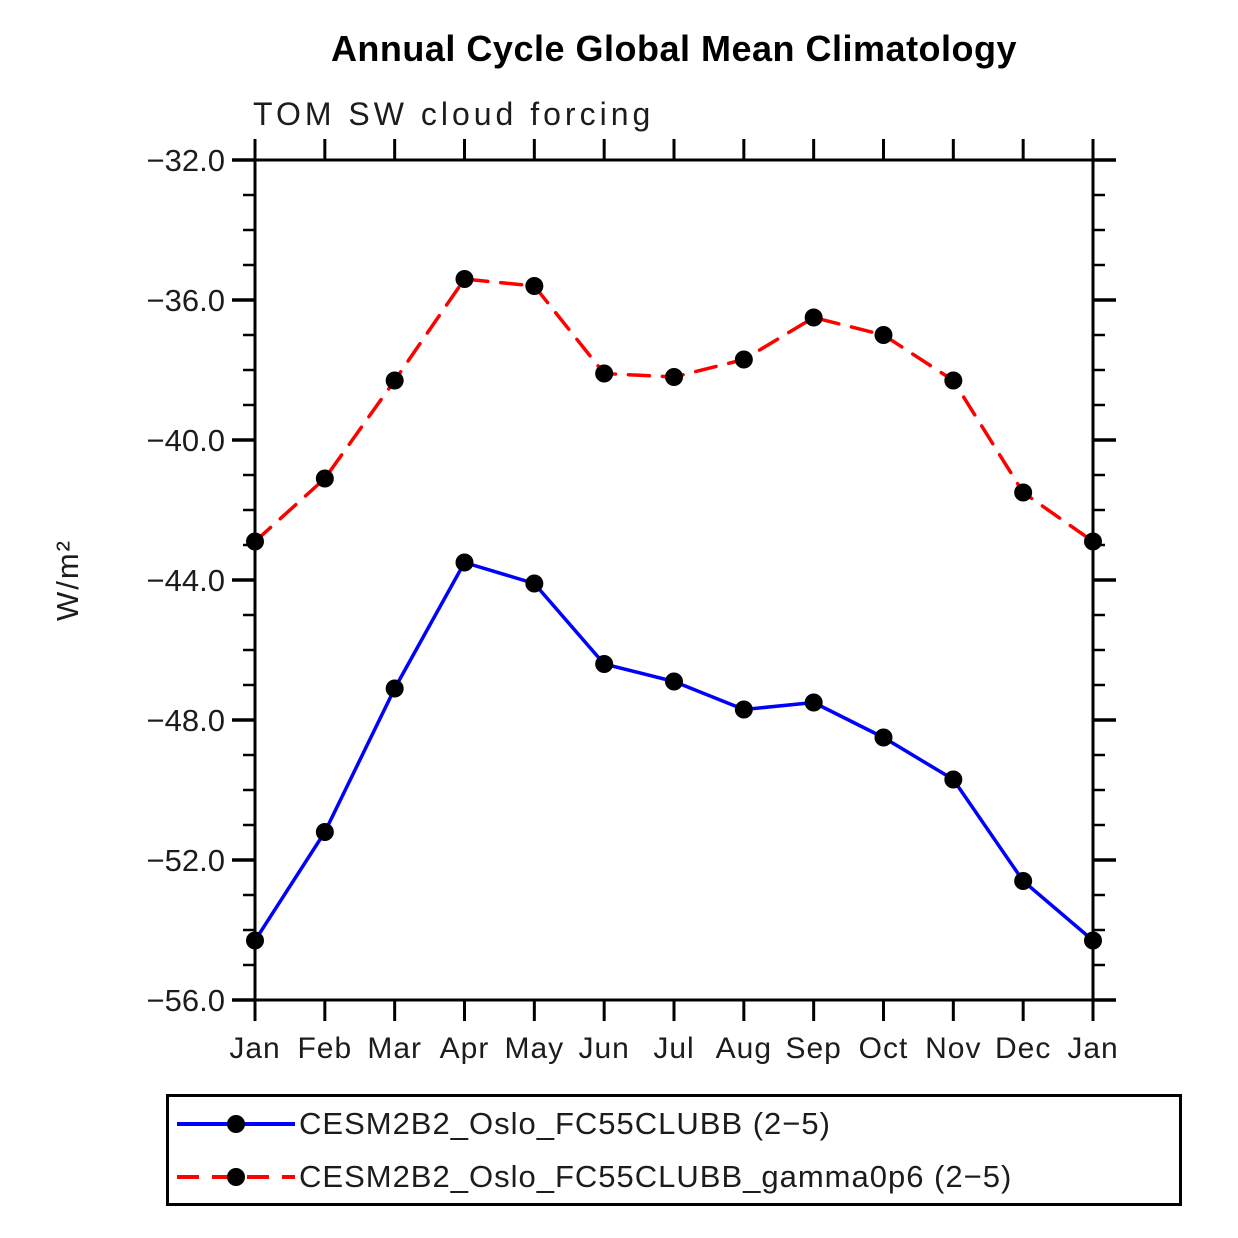  I want to click on legend-line-dashed-icon, so click(236, 1176).